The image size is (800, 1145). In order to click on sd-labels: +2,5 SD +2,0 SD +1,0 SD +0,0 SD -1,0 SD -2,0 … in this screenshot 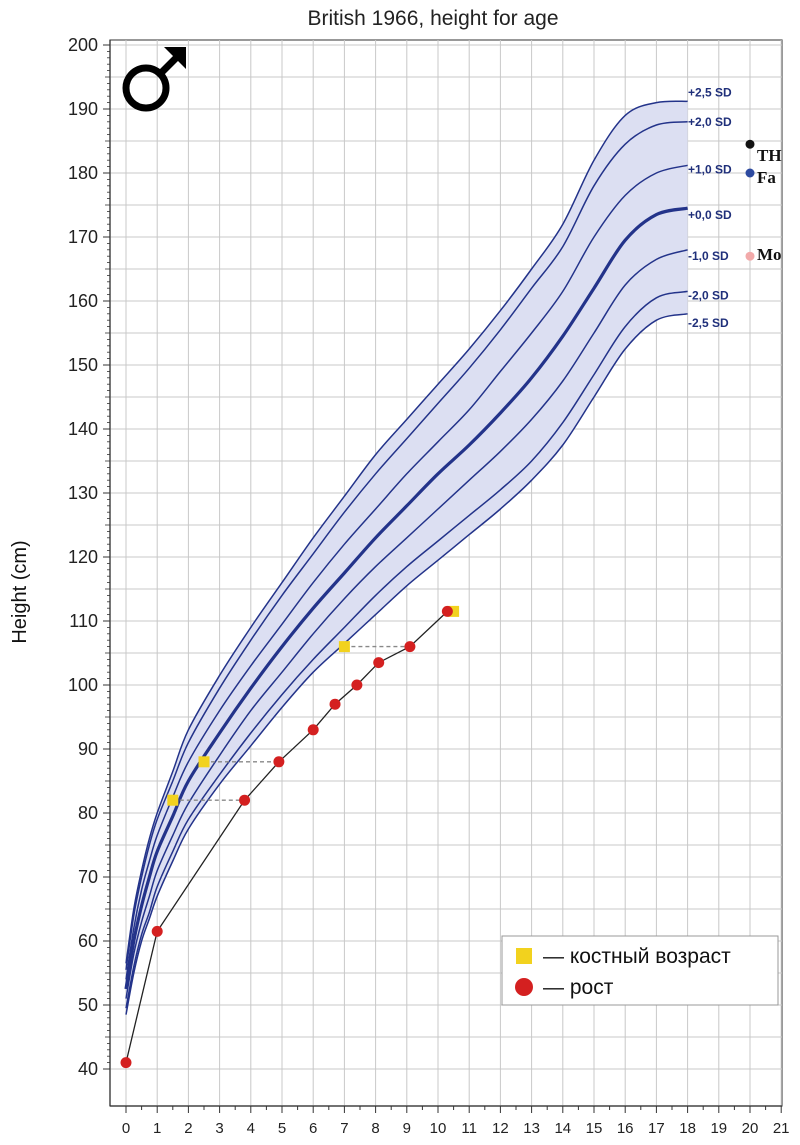, I will do `click(710, 207)`.